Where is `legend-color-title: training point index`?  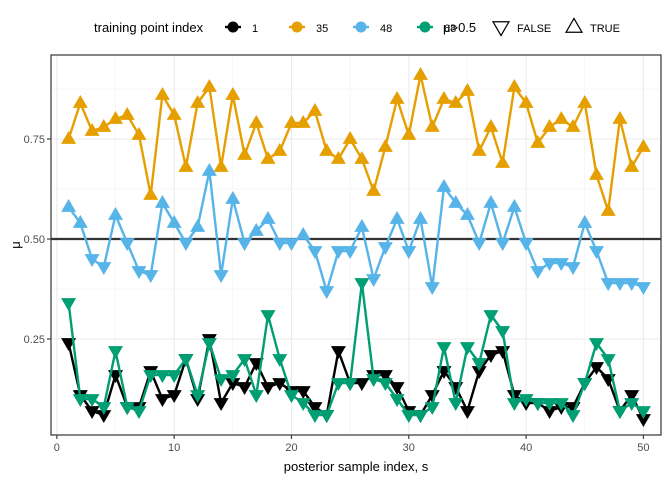 legend-color-title: training point index is located at coordinates (149, 27).